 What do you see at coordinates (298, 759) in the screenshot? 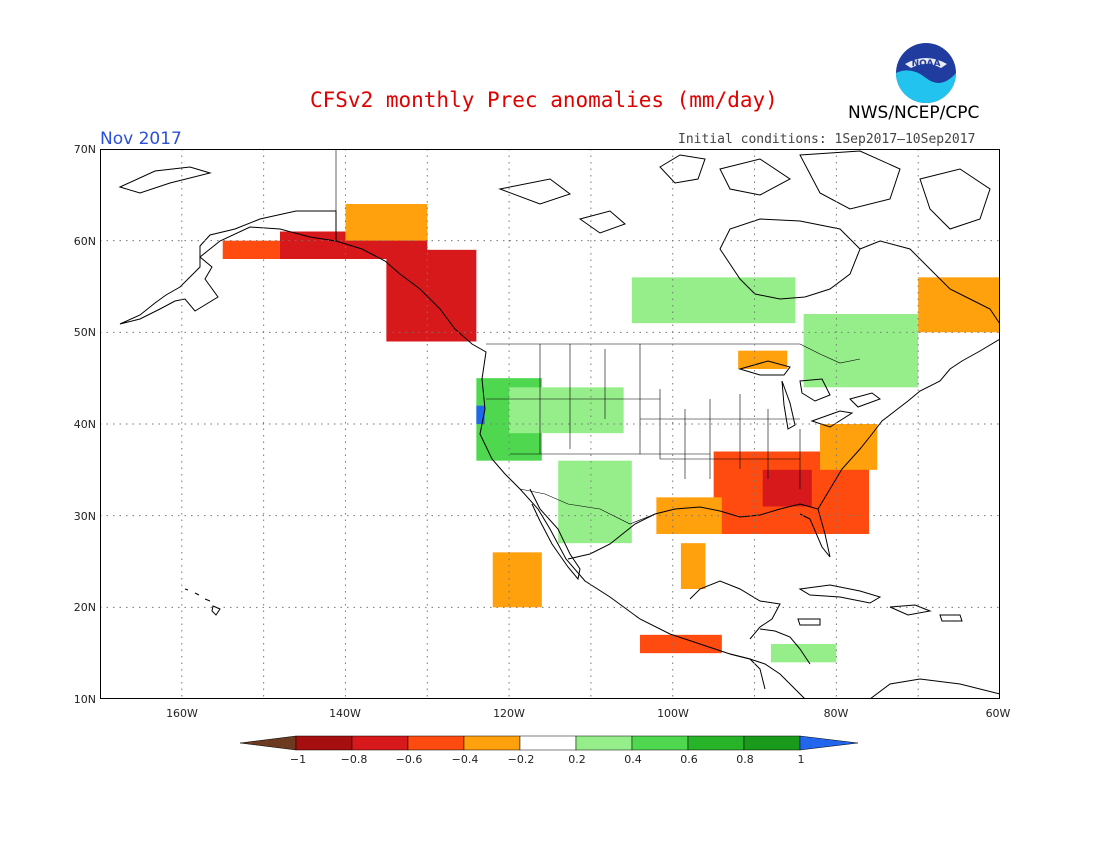
I see `colorbar-label-m1: −1` at bounding box center [298, 759].